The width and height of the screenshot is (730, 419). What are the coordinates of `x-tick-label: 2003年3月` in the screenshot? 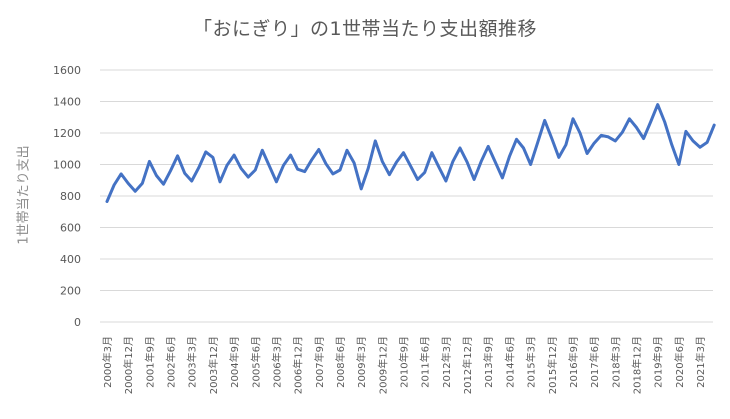 It's located at (192, 362).